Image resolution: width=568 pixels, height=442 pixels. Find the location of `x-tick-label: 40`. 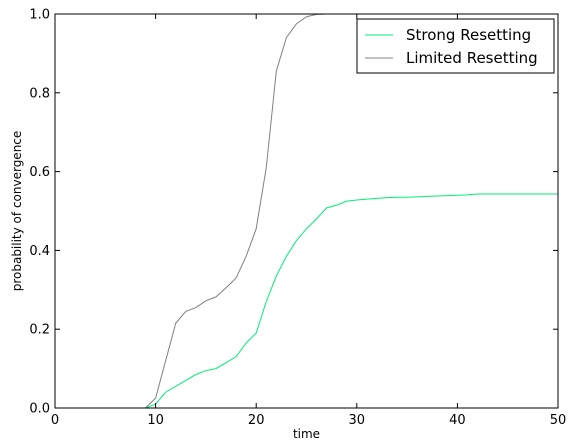

x-tick-label: 40 is located at coordinates (457, 420).